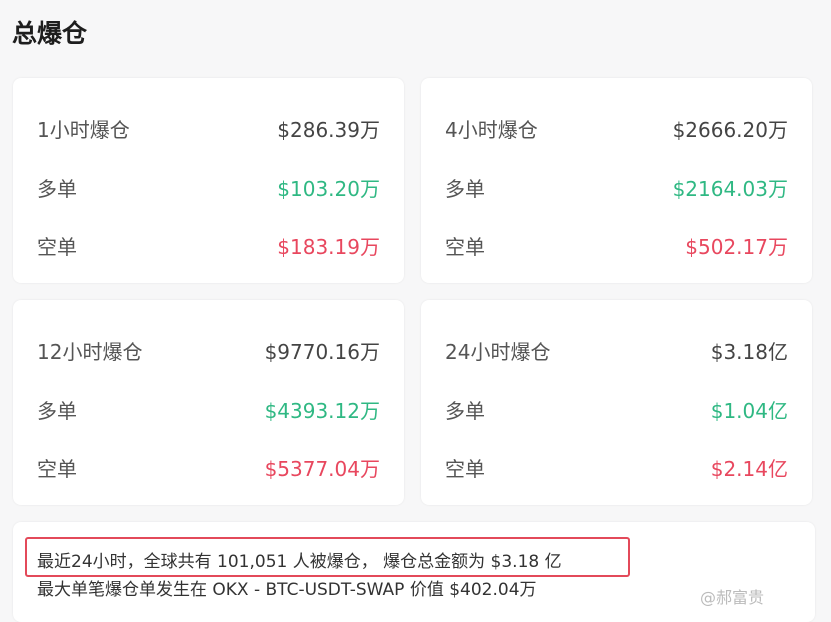 This screenshot has height=622, width=831. I want to click on watermark: @郝富贵, so click(732, 597).